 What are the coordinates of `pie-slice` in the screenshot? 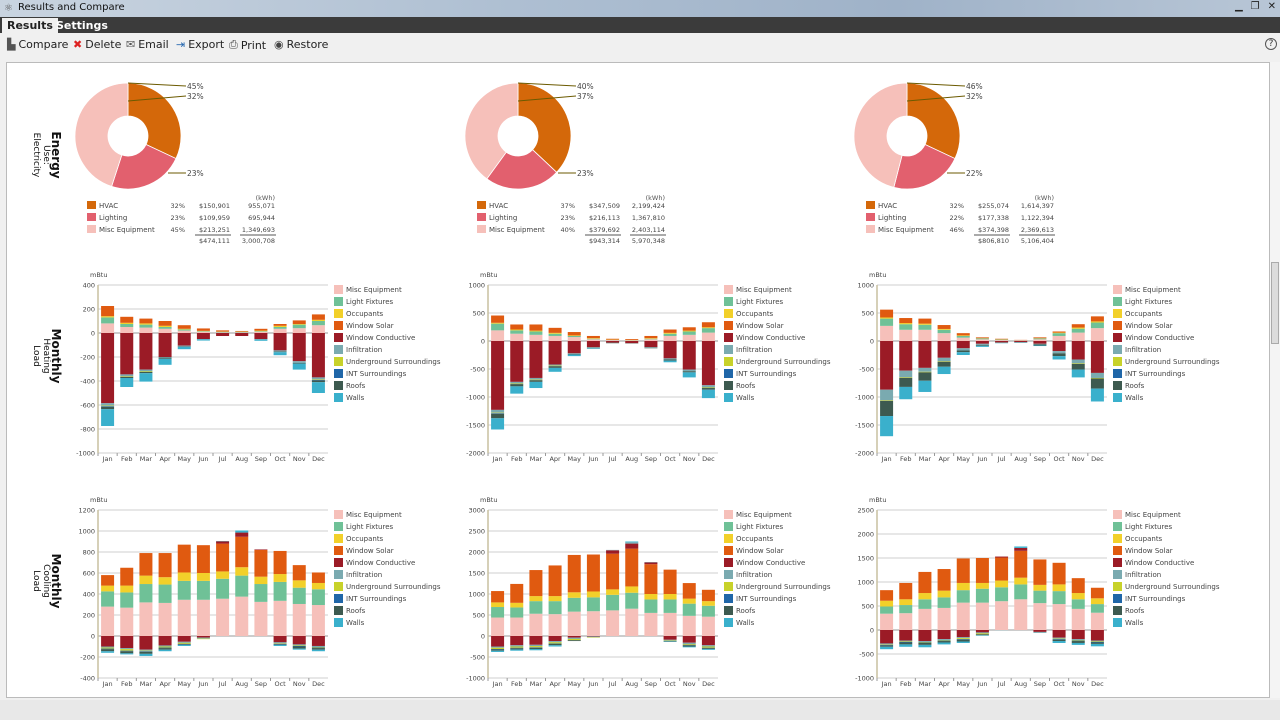 It's located at (522, 169).